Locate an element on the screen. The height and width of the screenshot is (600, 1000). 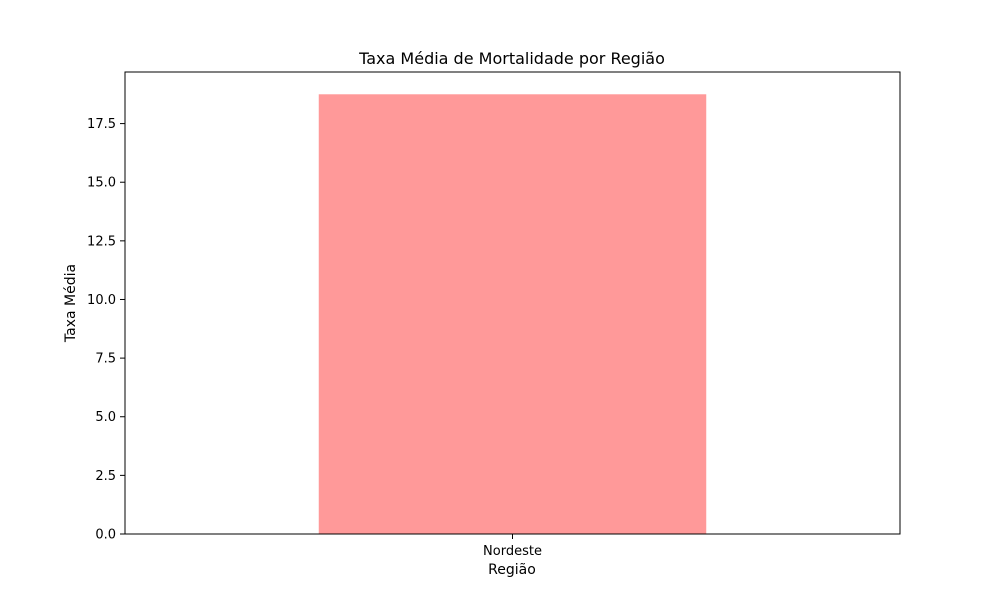
y-tick-label: 17.5 is located at coordinates (101, 124).